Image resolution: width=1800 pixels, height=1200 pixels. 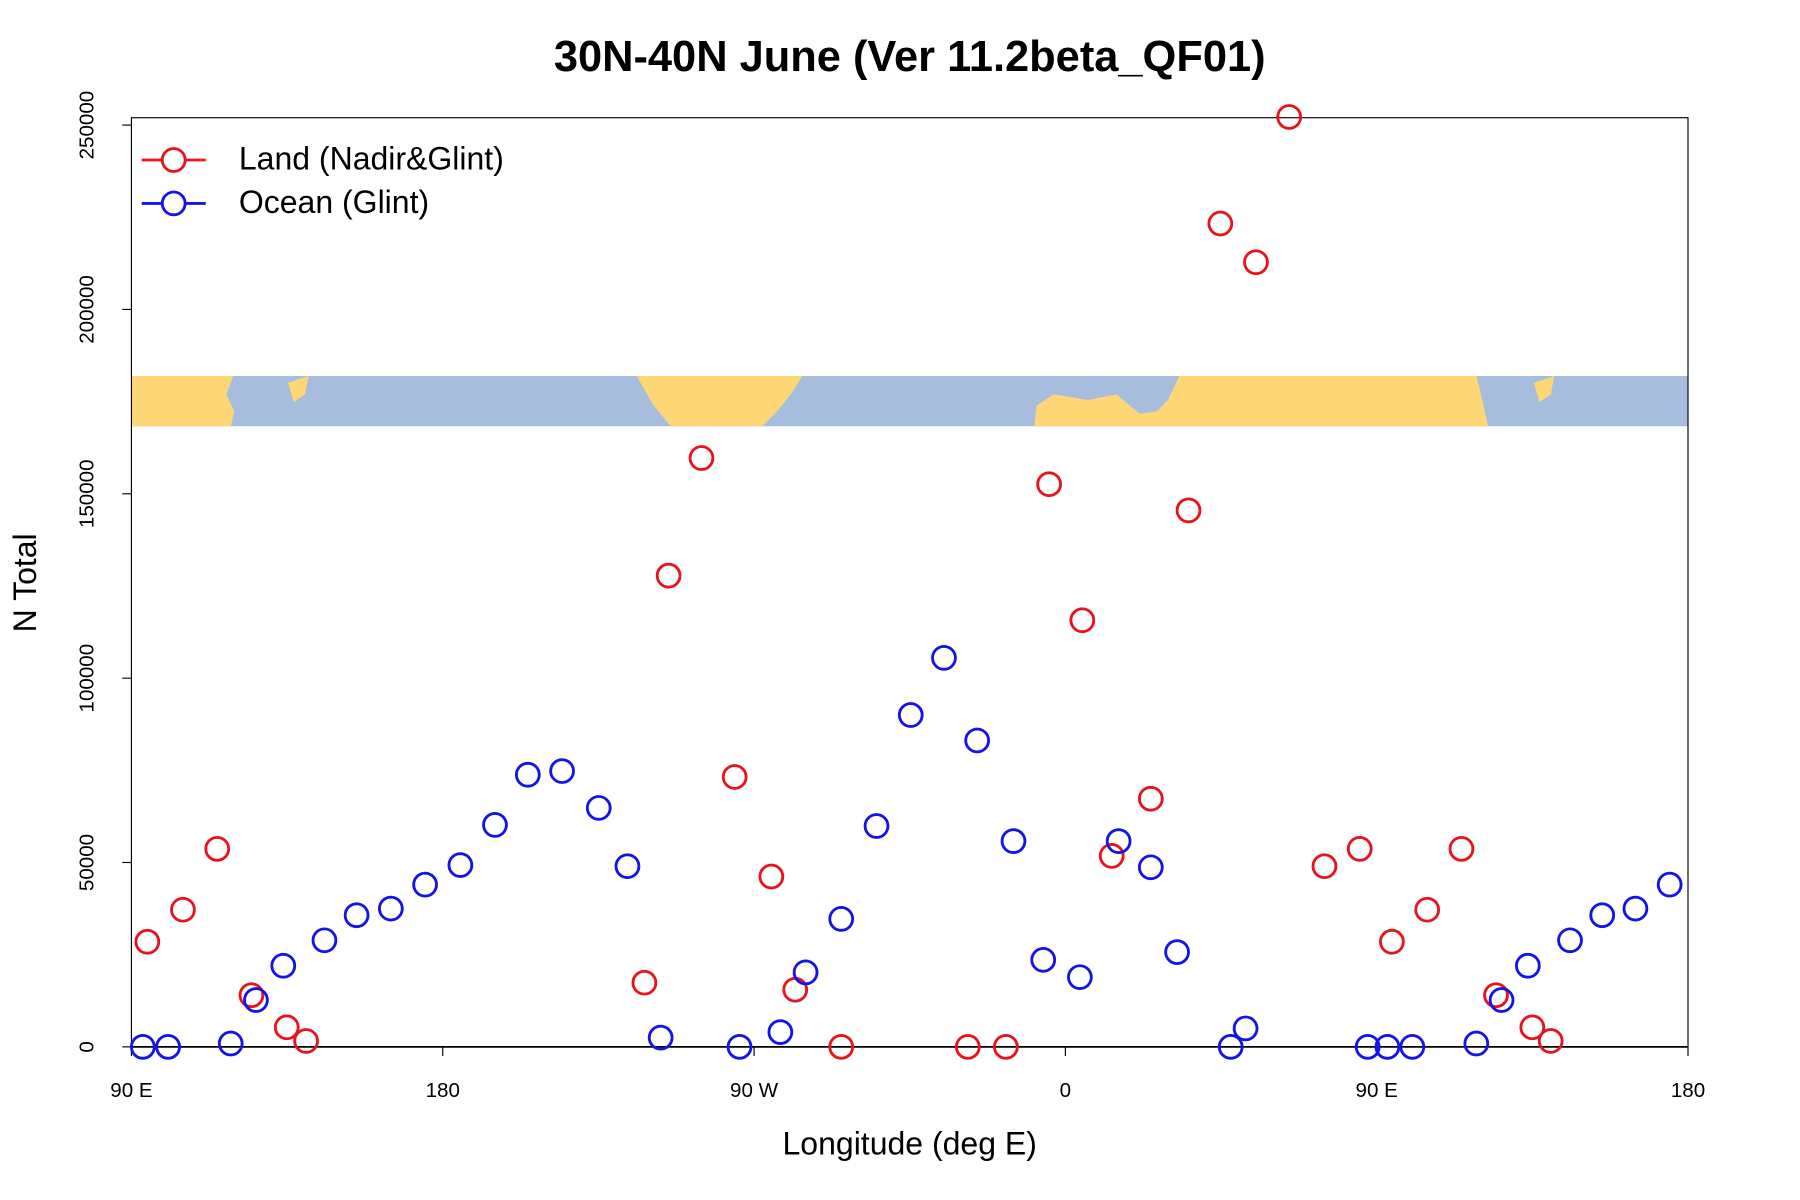 What do you see at coordinates (25, 582) in the screenshot?
I see `y-axis-label: N Total` at bounding box center [25, 582].